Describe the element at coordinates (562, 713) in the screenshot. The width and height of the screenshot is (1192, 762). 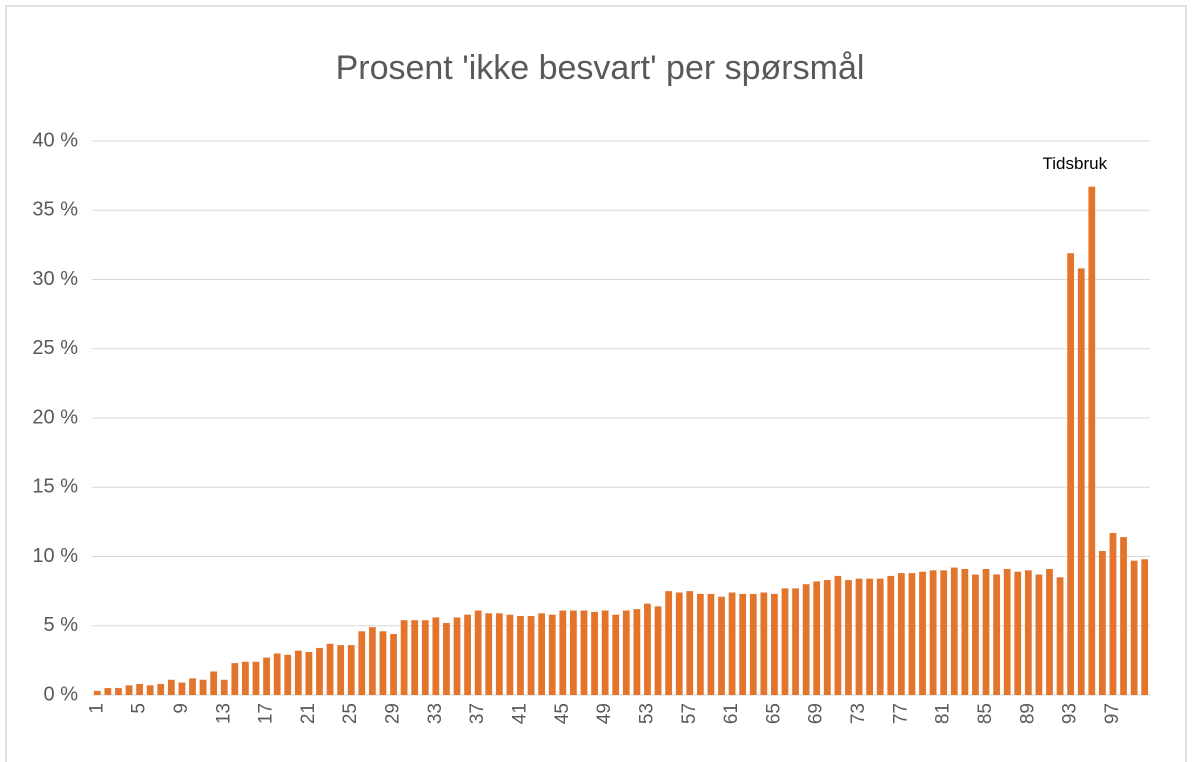
I see `x-tick-label: 45` at that location.